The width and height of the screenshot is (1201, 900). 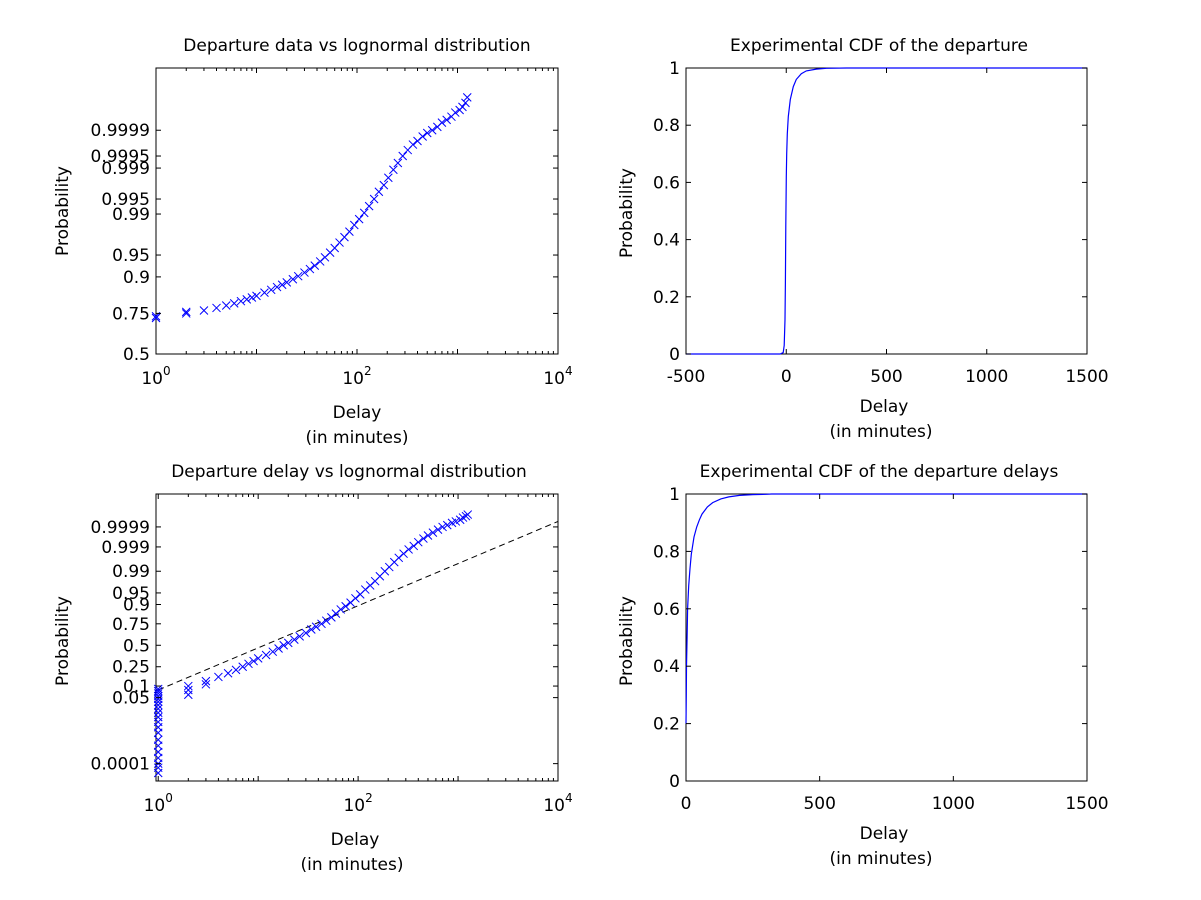 I want to click on series-line, so click(x=886, y=211).